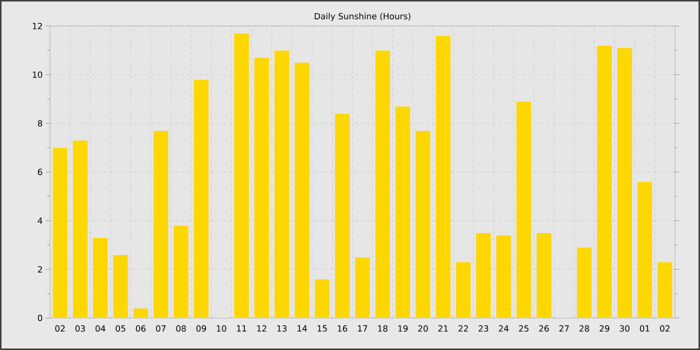 This screenshot has width=700, height=350. I want to click on x-tick-label: 08, so click(181, 328).